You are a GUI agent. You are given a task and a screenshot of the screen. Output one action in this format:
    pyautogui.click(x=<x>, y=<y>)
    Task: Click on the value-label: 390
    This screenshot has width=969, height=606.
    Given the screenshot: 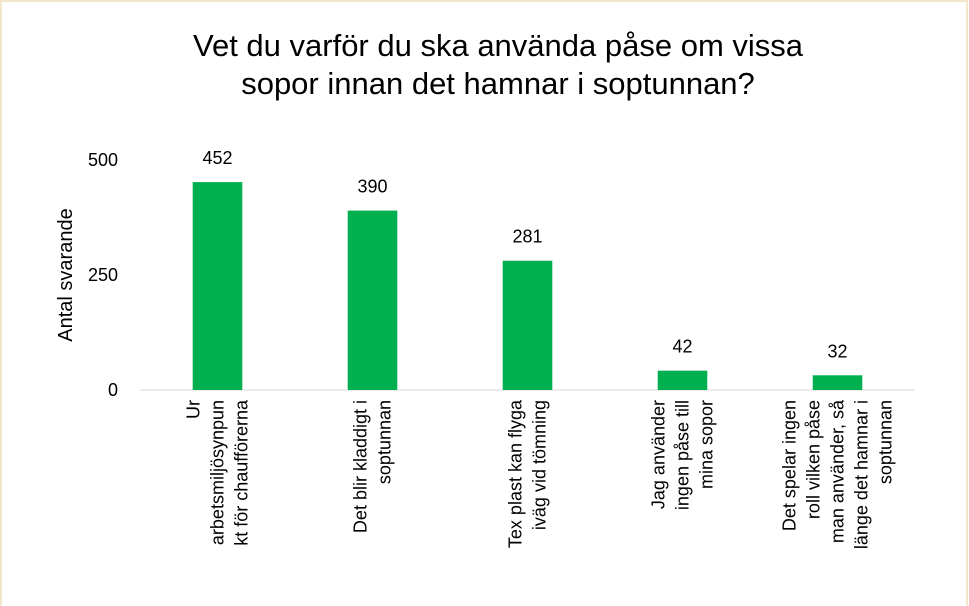 What is the action you would take?
    pyautogui.click(x=372, y=187)
    